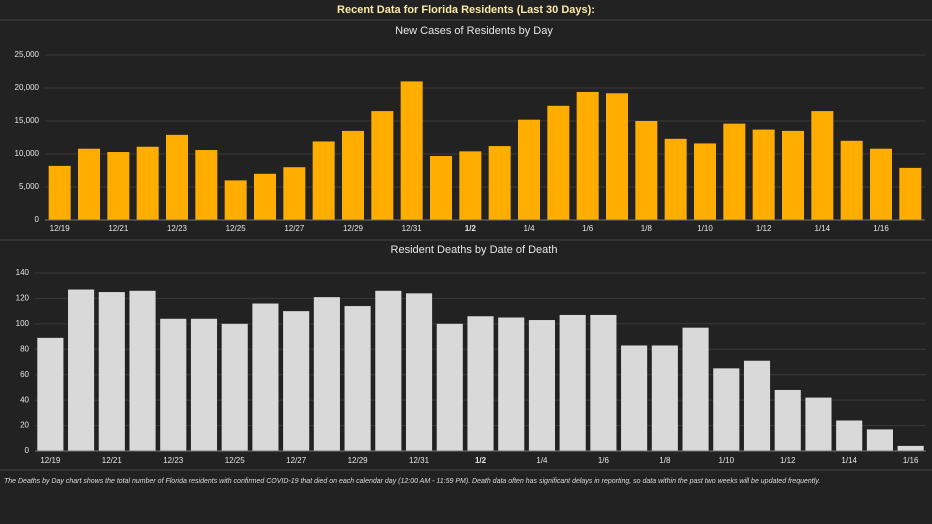 This screenshot has width=932, height=524. What do you see at coordinates (24, 374) in the screenshot?
I see `y-tick-label: 60` at bounding box center [24, 374].